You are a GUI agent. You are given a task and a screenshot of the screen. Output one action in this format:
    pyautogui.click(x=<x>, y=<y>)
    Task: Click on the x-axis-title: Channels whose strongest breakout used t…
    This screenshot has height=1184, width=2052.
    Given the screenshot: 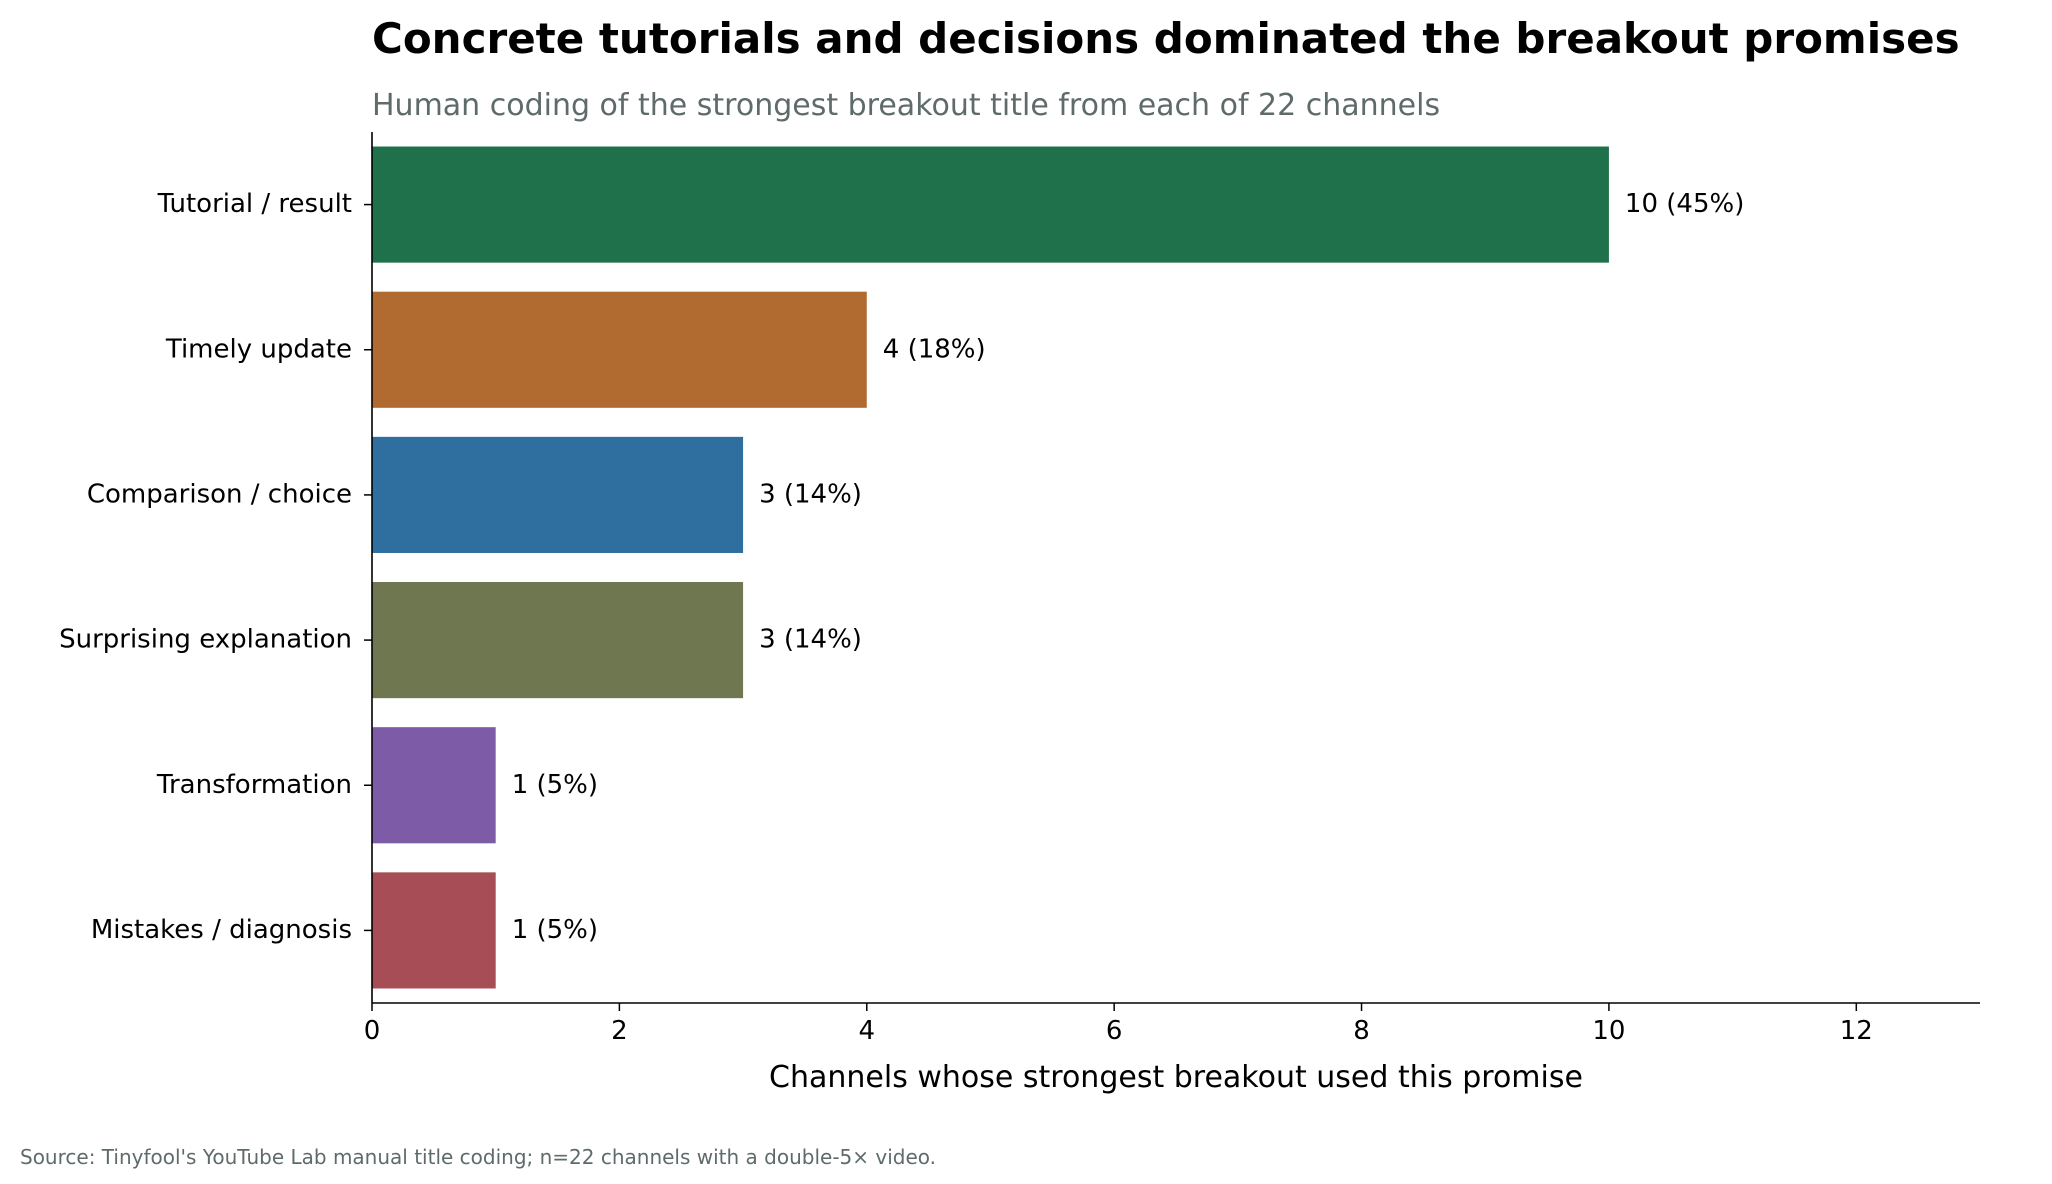 What is the action you would take?
    pyautogui.click(x=1176, y=1077)
    